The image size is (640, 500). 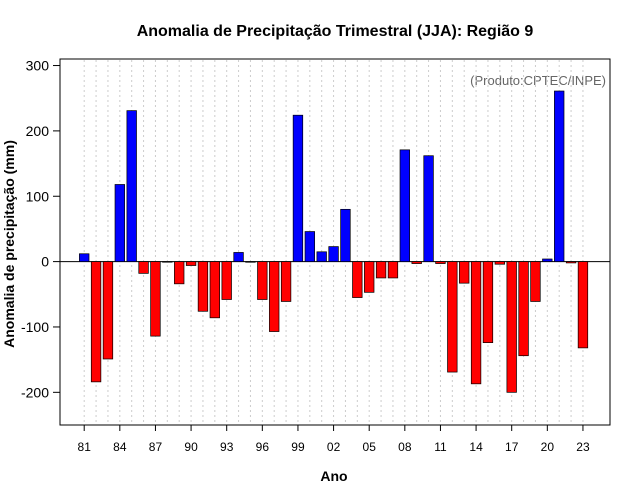 I want to click on bar-1995, so click(x=250, y=262).